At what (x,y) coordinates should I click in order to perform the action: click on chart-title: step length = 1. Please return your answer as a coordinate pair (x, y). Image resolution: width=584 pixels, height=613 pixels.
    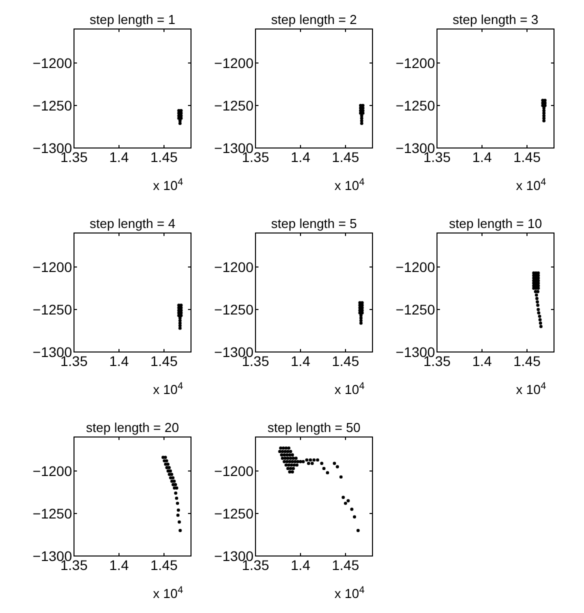
    Looking at the image, I should click on (133, 19).